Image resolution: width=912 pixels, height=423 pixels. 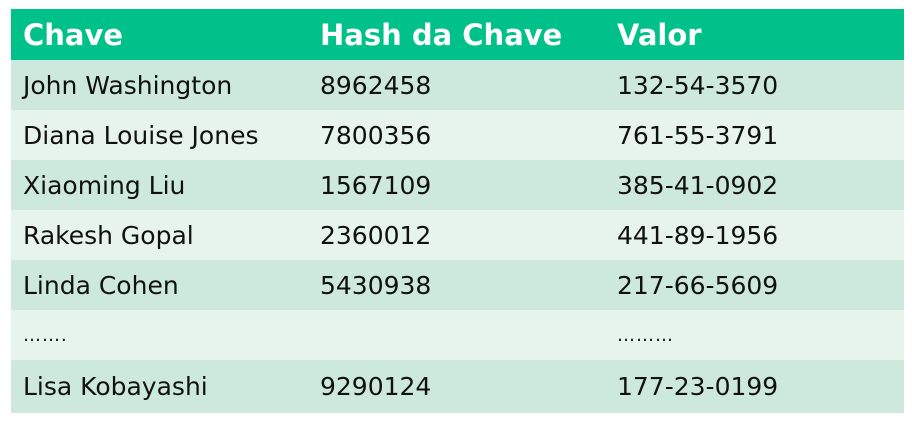 I want to click on cell-hash: 7800356, so click(x=376, y=135).